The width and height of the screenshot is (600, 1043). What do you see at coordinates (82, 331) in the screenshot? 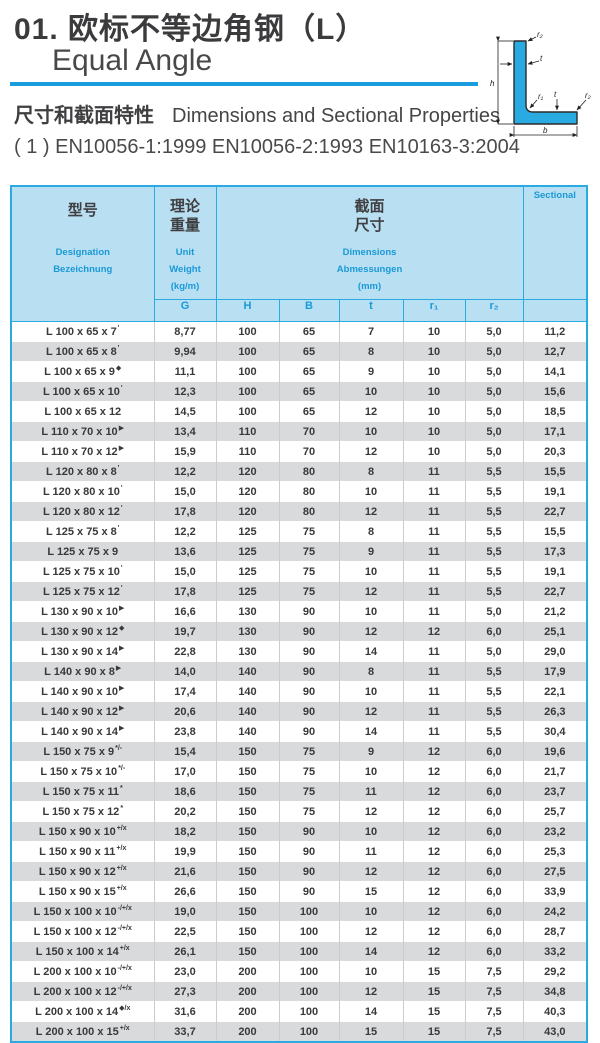
I see `designation-cell: L 100 x 65 x 7'` at bounding box center [82, 331].